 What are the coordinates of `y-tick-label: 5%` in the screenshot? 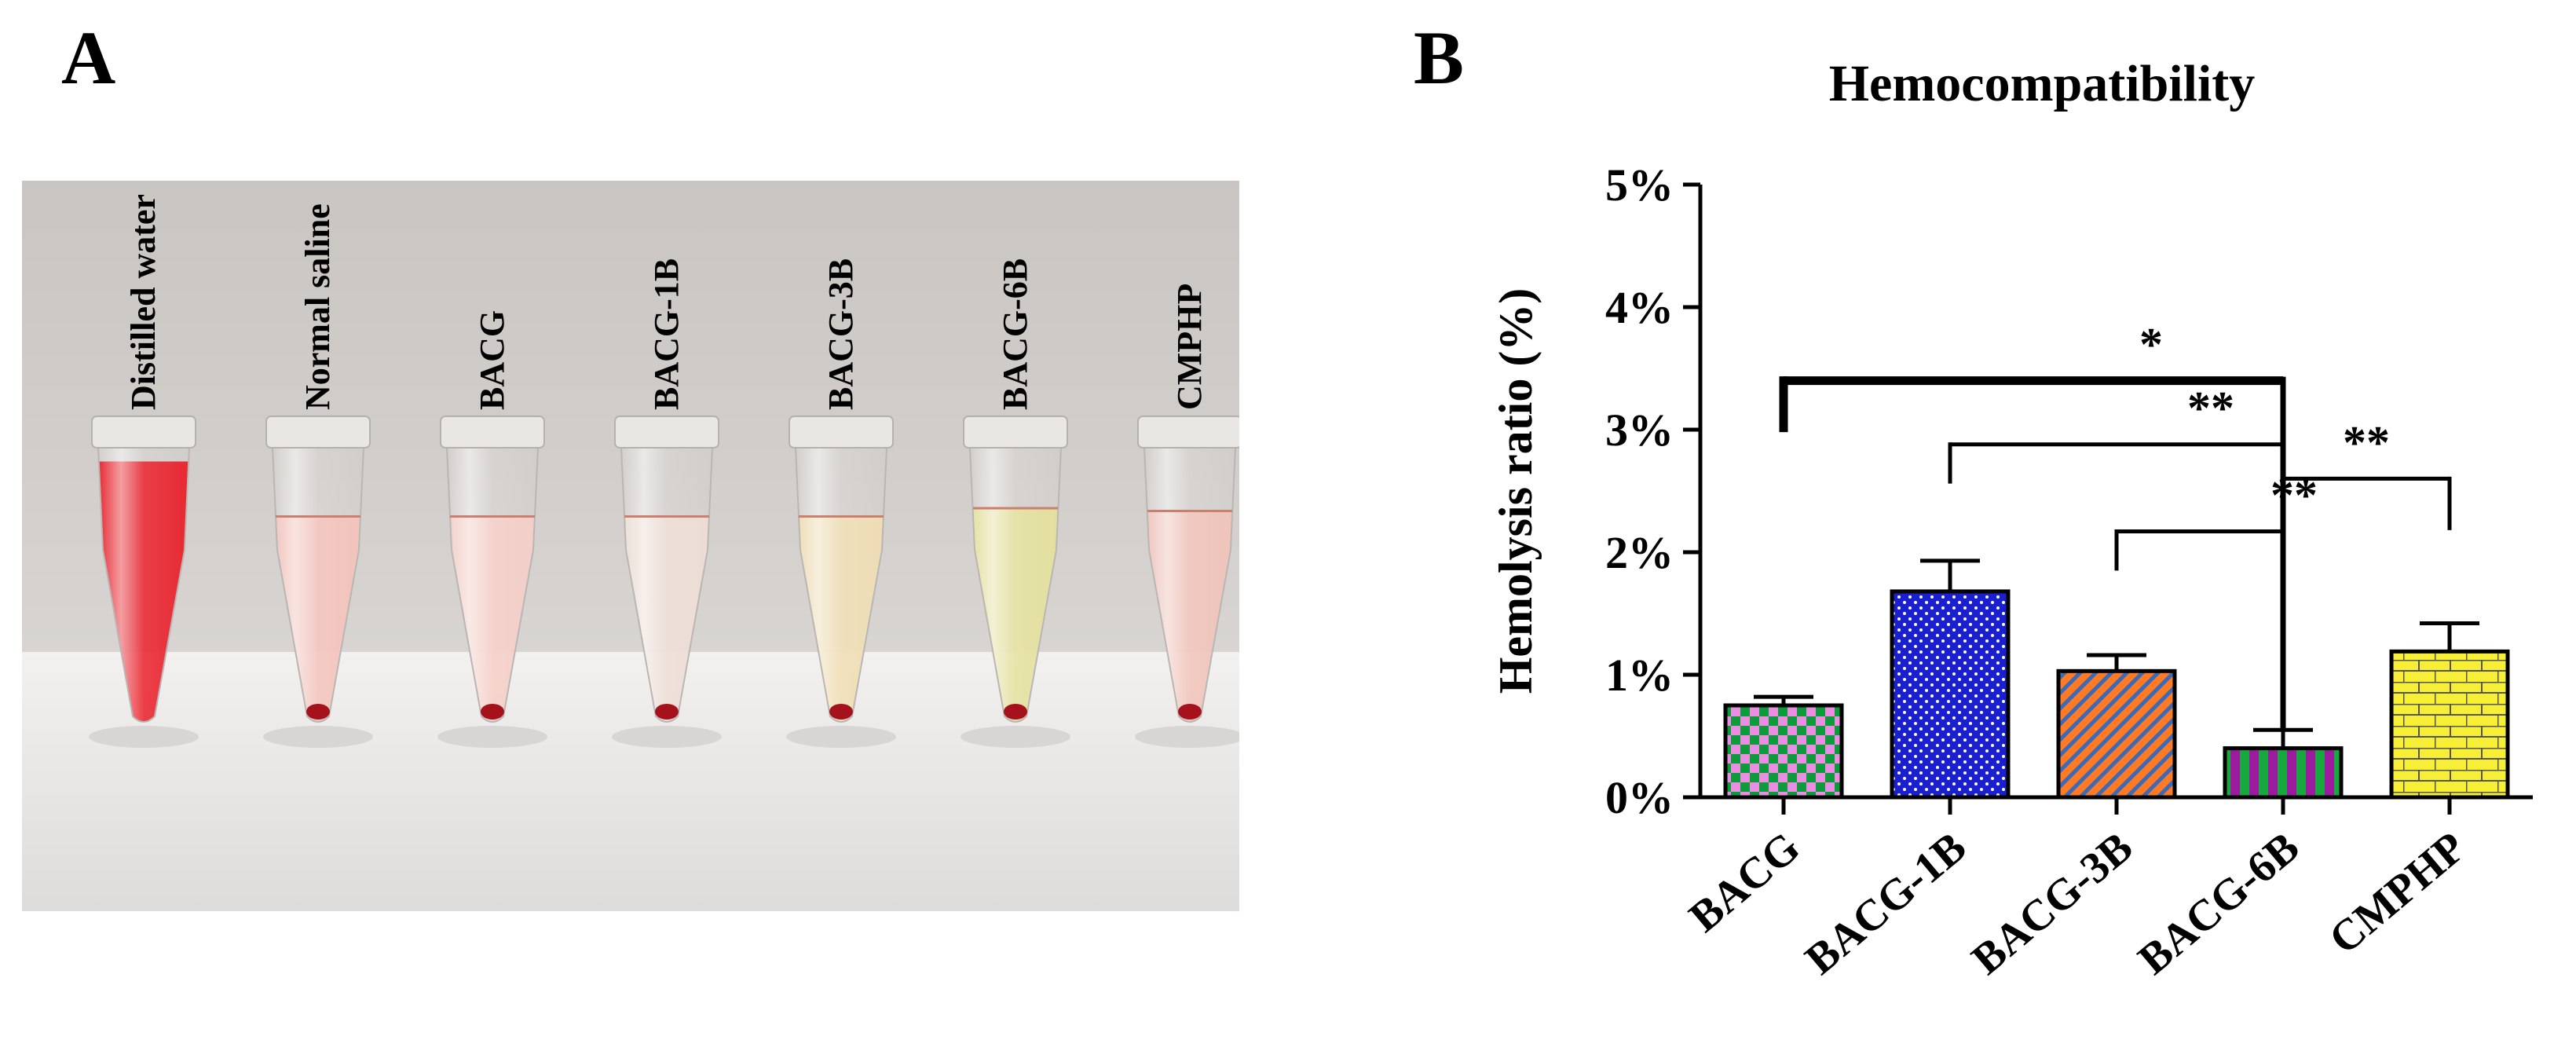 It's located at (1639, 185).